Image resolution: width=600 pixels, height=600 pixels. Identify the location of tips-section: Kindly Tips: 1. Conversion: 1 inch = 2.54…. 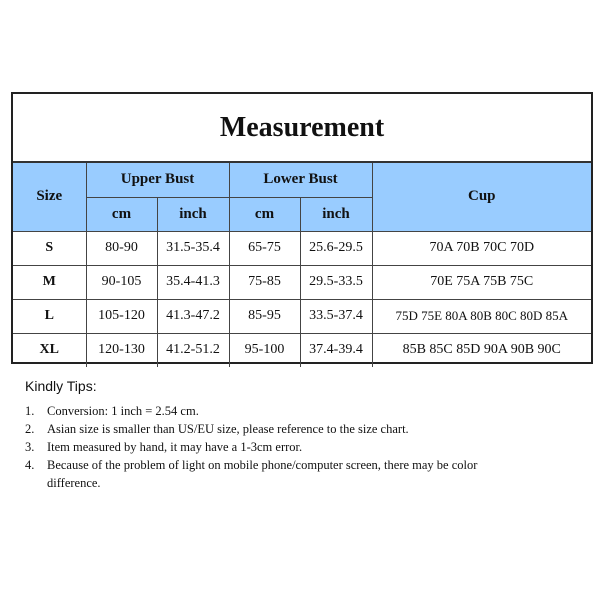
(261, 435).